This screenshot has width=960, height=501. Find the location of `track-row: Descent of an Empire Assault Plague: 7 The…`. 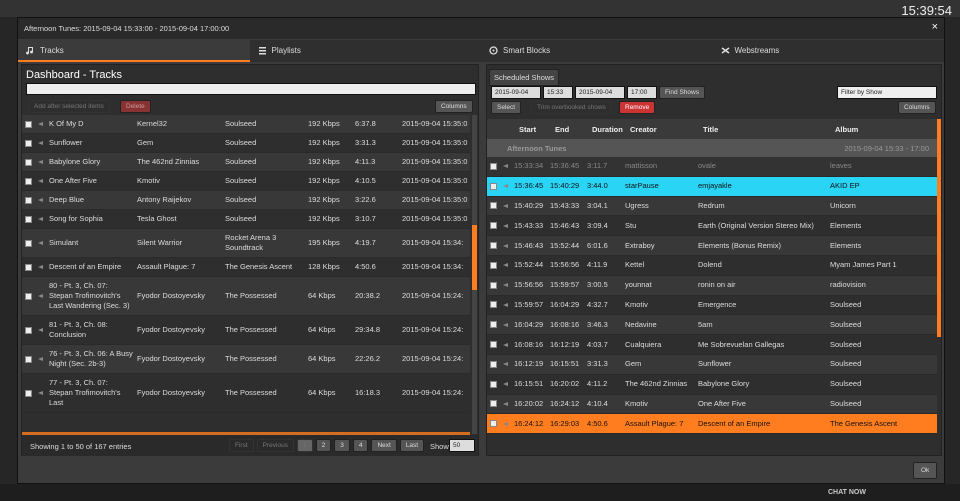

track-row: Descent of an Empire Assault Plague: 7 The… is located at coordinates (246, 267).